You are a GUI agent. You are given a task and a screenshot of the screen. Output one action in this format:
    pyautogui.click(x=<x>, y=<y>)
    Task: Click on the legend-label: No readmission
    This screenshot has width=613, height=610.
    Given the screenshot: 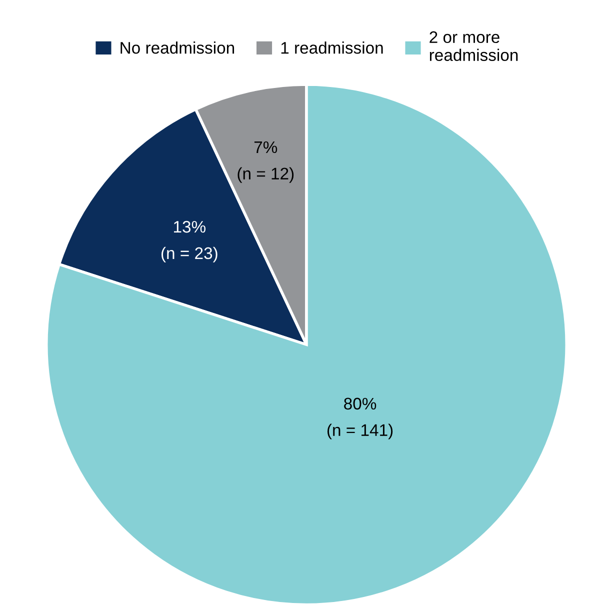 What is the action you would take?
    pyautogui.click(x=177, y=48)
    